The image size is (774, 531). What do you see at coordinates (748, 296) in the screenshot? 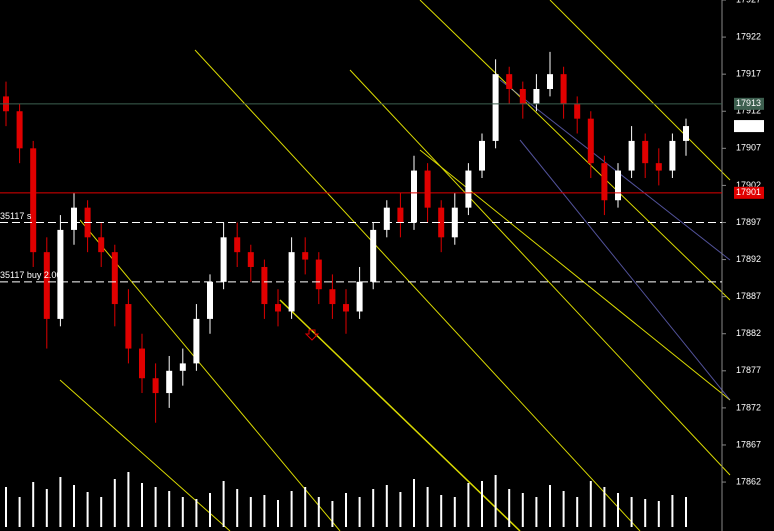
I see `y-tick-label: 17887` at bounding box center [748, 296].